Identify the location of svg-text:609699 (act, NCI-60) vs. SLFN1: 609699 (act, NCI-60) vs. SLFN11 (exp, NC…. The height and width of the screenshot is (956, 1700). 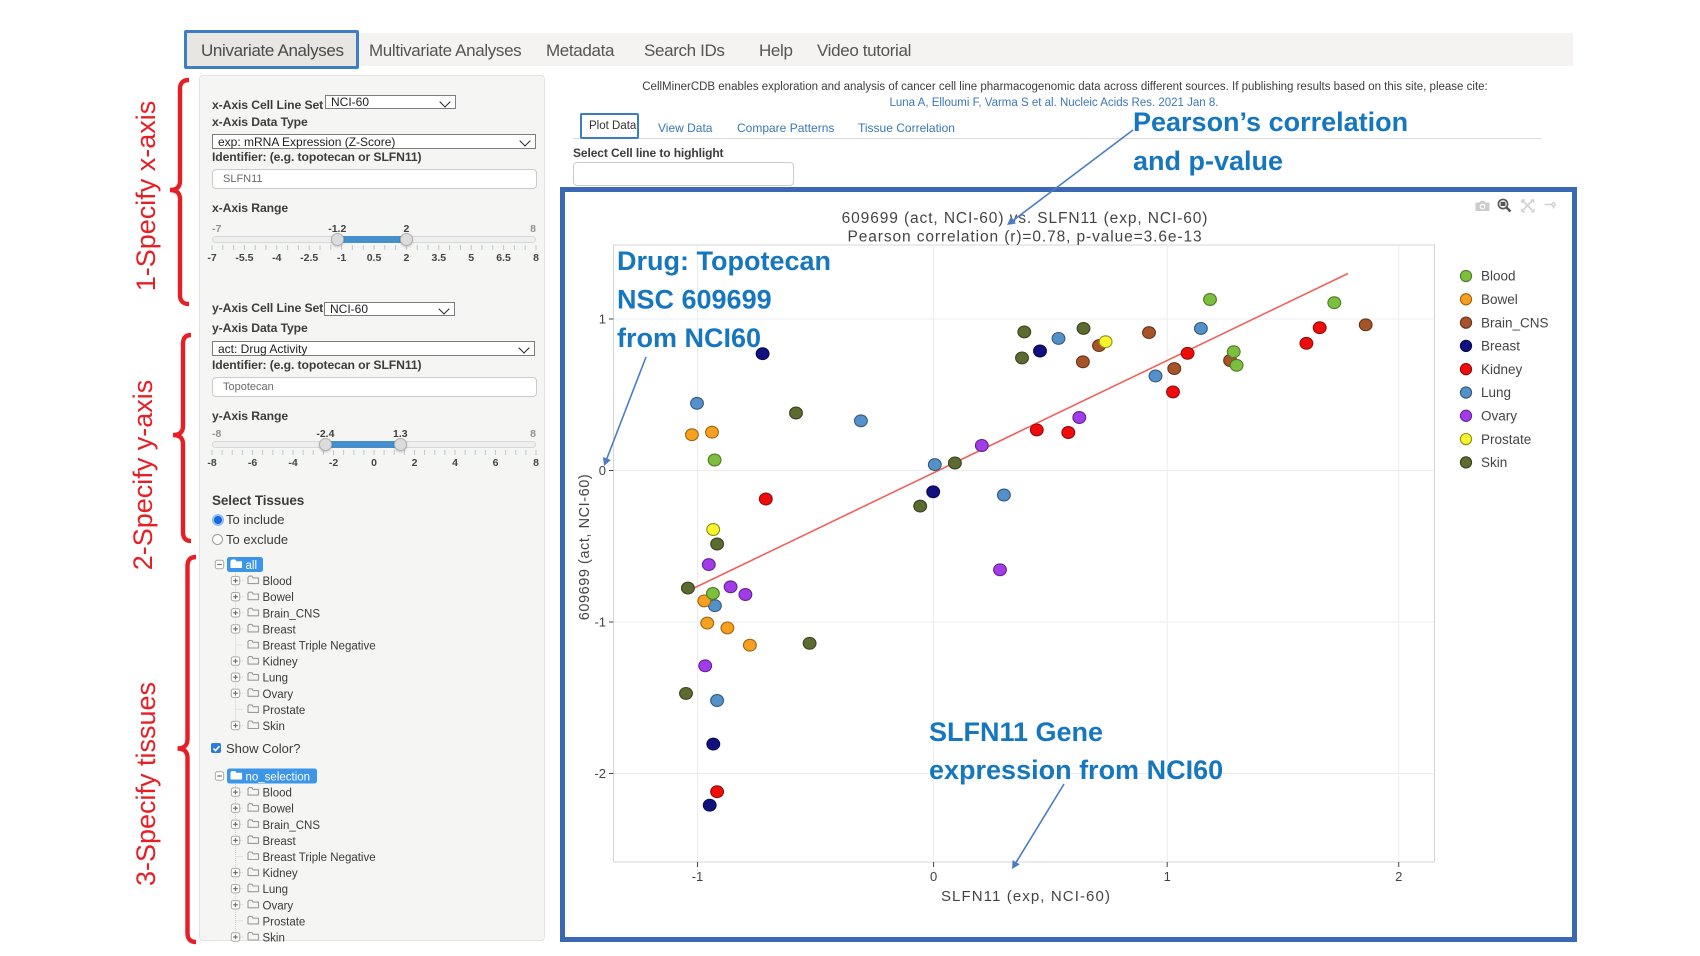
(1025, 218).